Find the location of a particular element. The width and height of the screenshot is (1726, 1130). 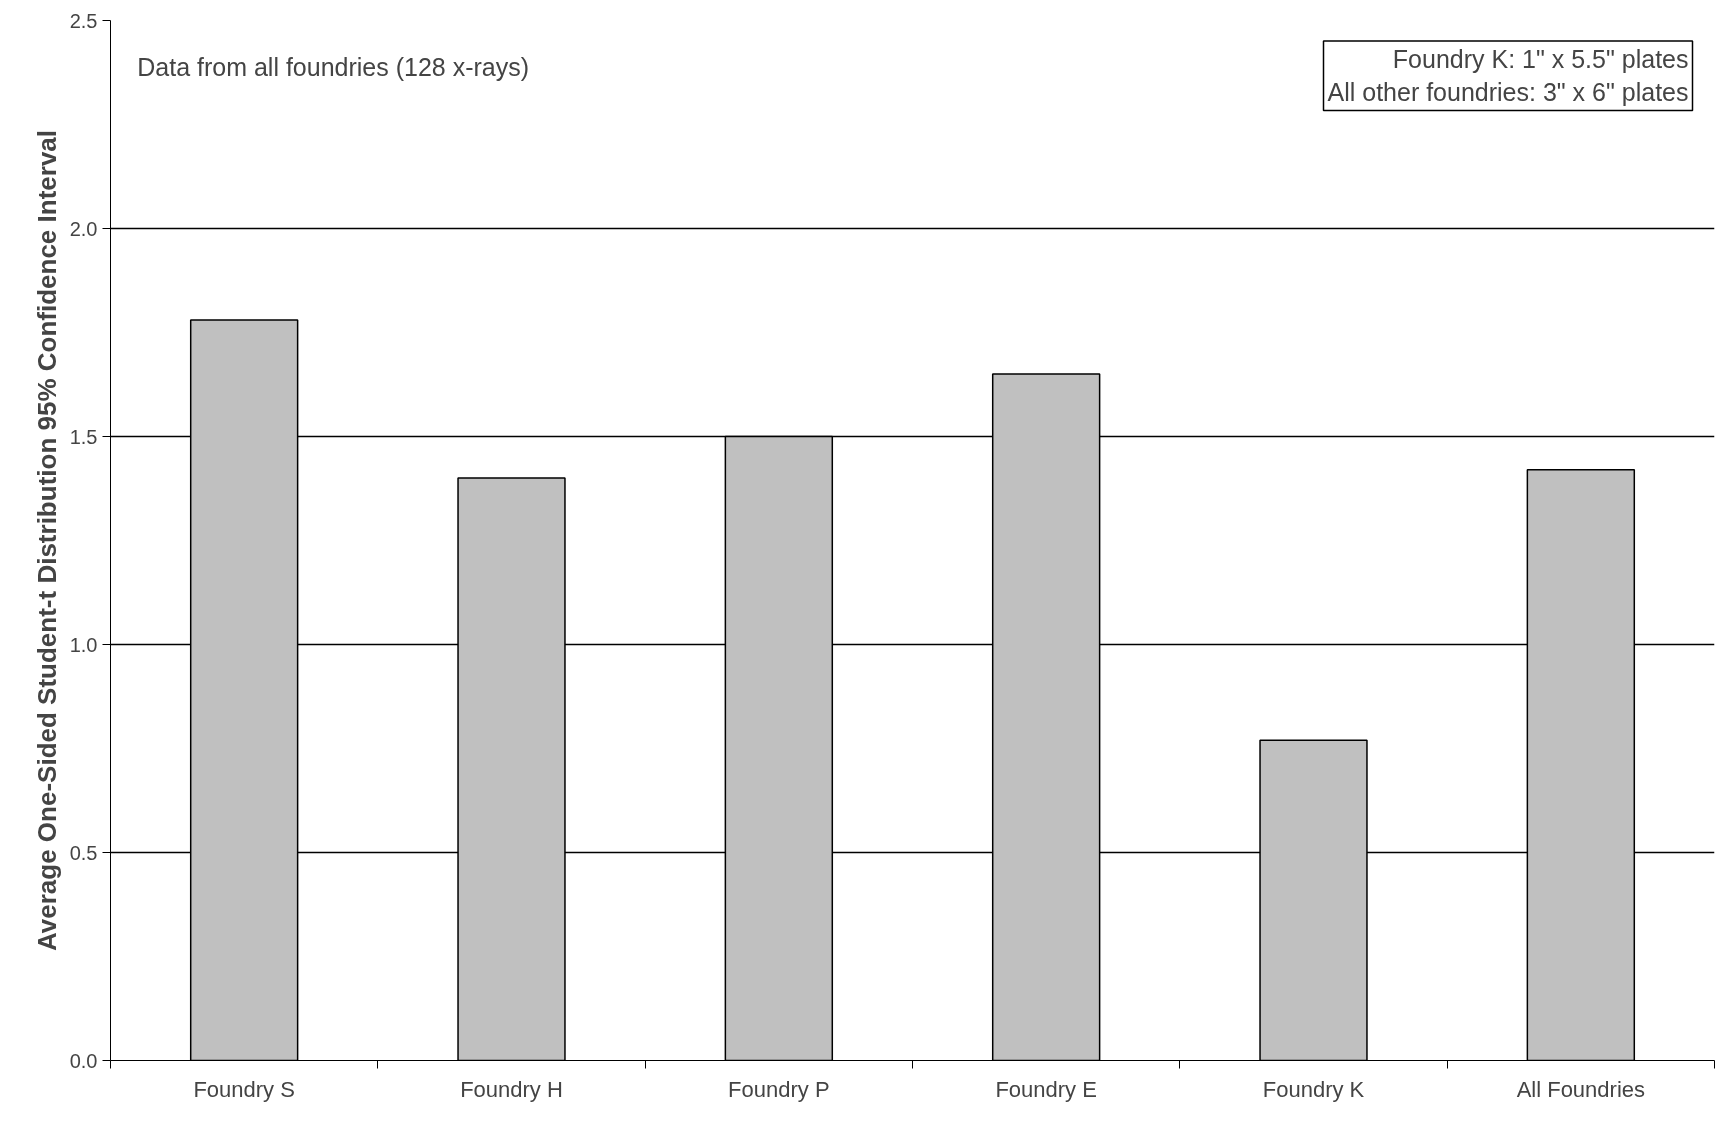

annotation: Foundry K: 1" x 5.5" plates All other foundries: 3" x 6" plates is located at coordinates (1508, 75).